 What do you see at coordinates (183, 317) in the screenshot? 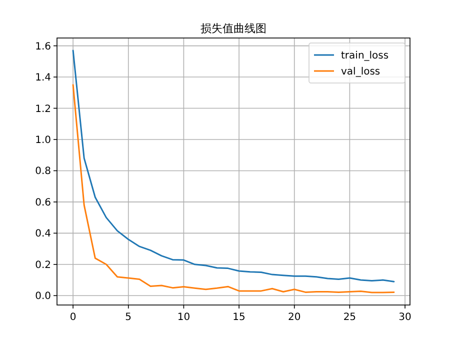
I see `x-tick-label: 10` at bounding box center [183, 317].